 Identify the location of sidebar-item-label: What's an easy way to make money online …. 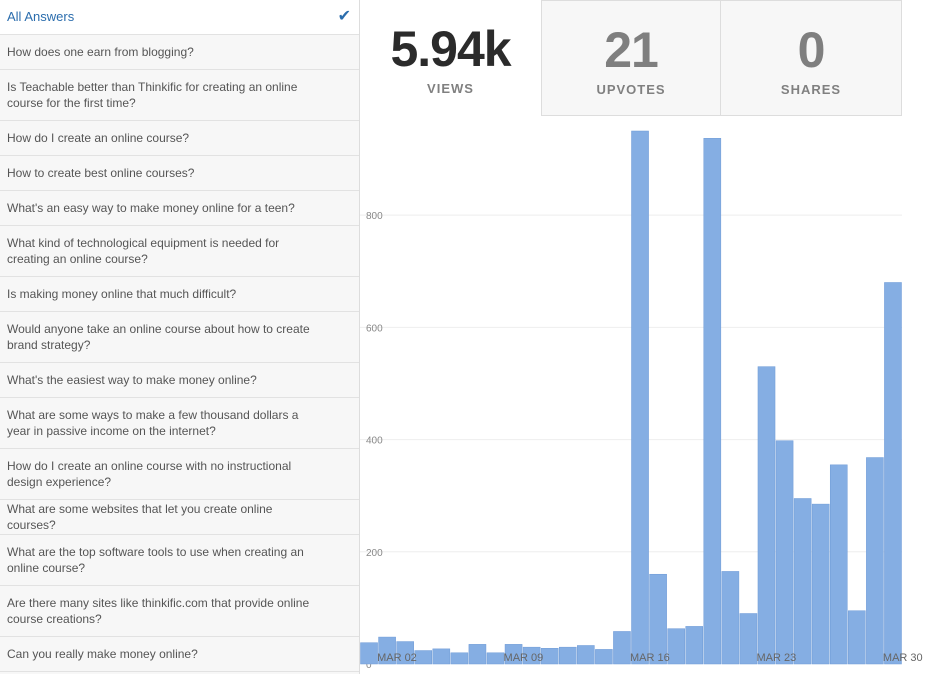
(151, 208).